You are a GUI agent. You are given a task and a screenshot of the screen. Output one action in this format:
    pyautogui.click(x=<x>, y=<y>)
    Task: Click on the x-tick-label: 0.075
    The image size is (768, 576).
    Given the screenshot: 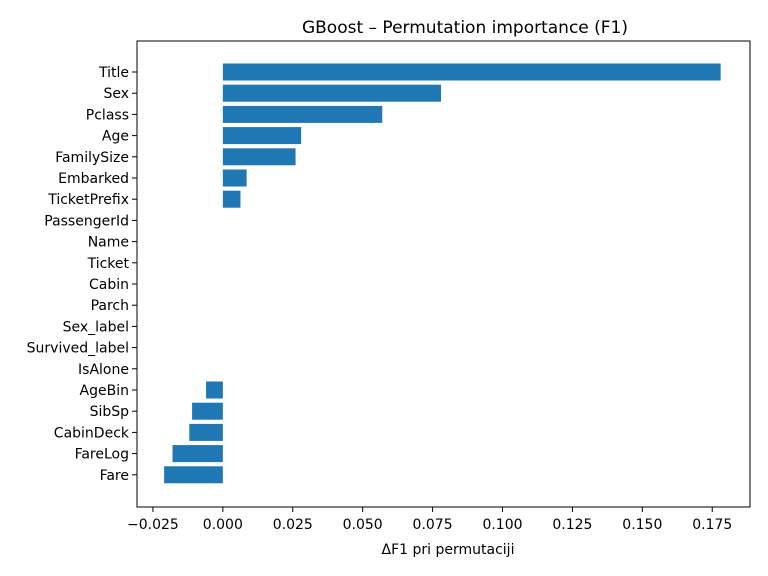 What is the action you would take?
    pyautogui.click(x=433, y=525)
    